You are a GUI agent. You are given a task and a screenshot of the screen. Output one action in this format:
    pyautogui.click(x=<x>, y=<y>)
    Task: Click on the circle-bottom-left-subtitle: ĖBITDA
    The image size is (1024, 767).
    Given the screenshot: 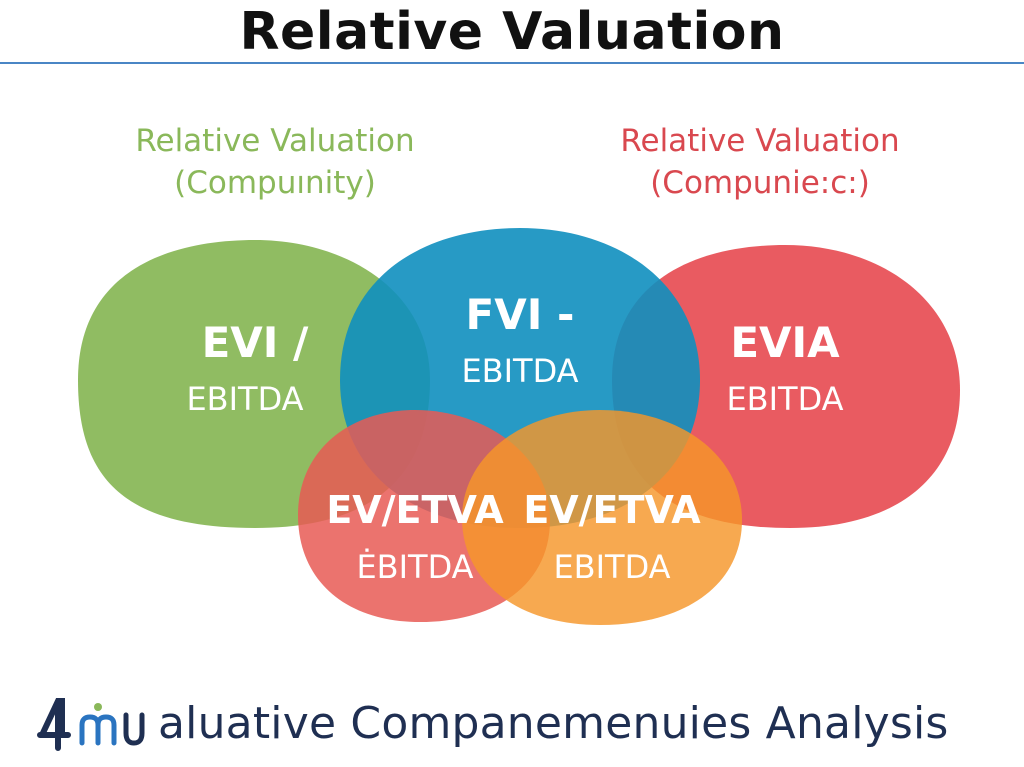 What is the action you would take?
    pyautogui.click(x=415, y=567)
    